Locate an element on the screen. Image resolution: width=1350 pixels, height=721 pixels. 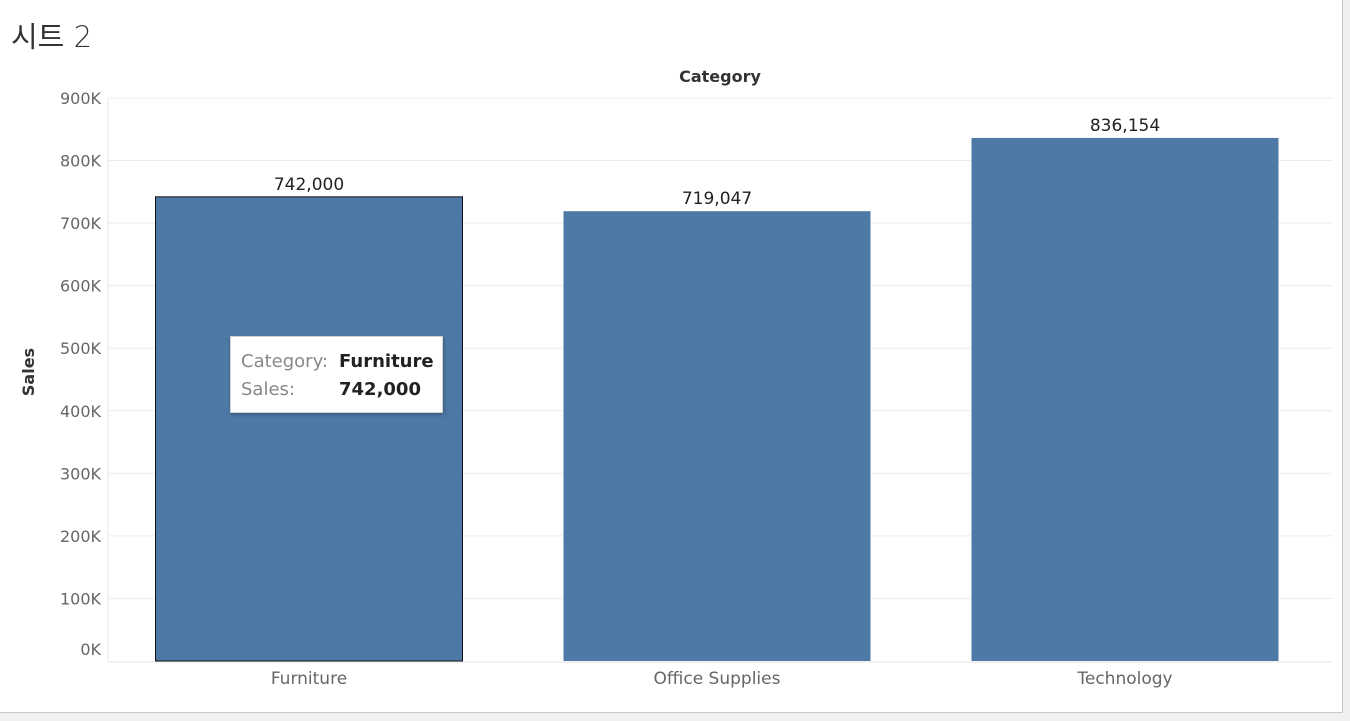
sheet-title: 시트 2 is located at coordinates (52, 37).